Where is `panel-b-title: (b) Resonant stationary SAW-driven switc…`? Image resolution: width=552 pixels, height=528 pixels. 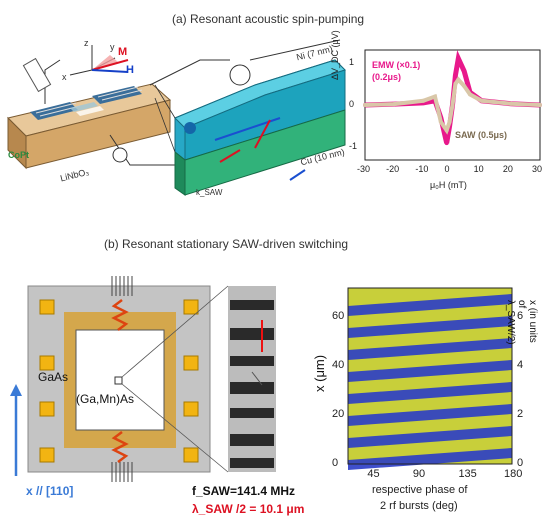 panel-b-title: (b) Resonant stationary SAW-driven switc… is located at coordinates (226, 244).